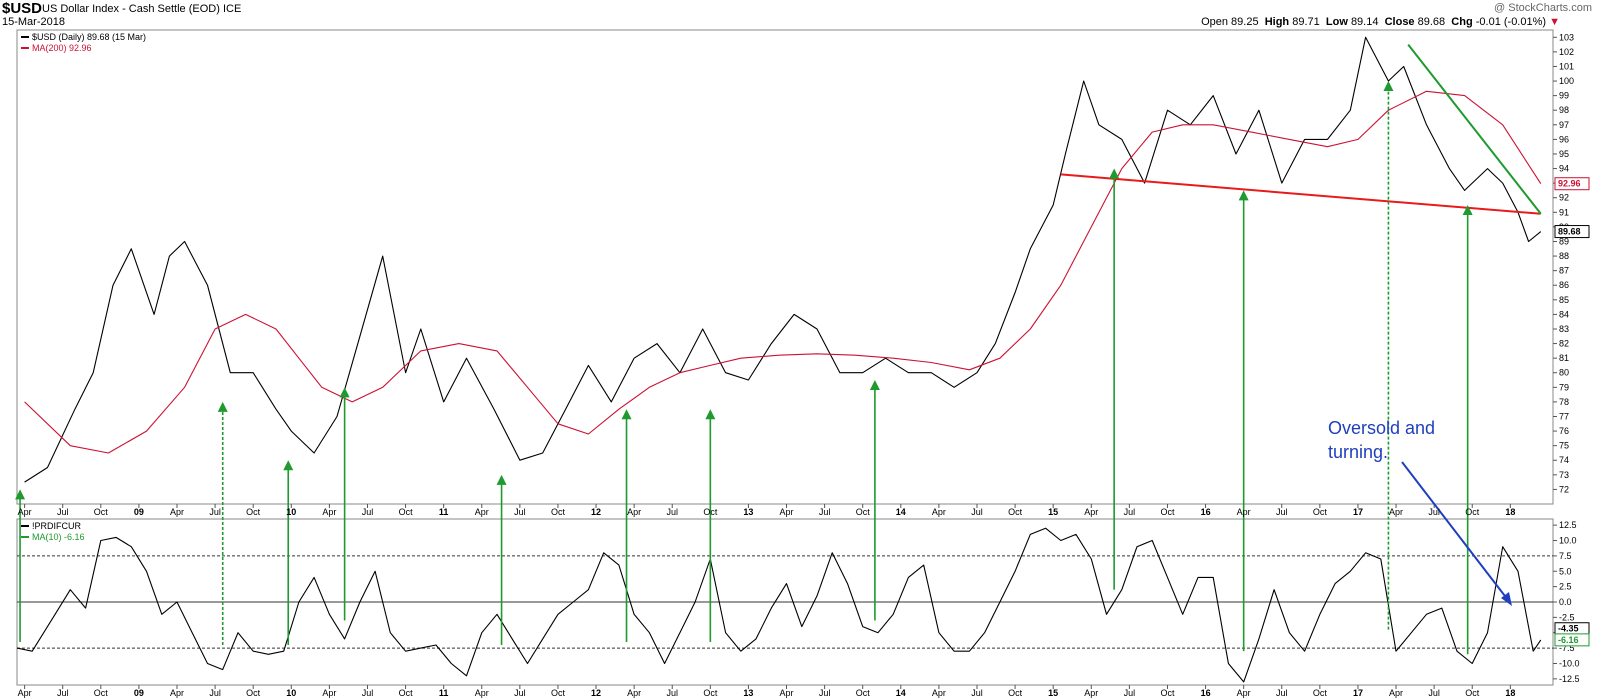  I want to click on x-tick-label: 11, so click(444, 693).